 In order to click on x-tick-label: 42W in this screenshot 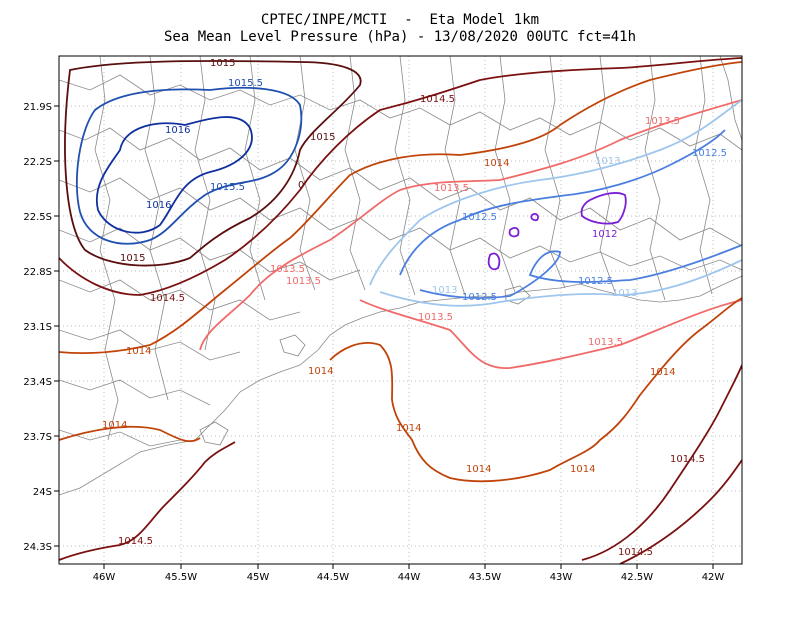, I will do `click(713, 577)`.